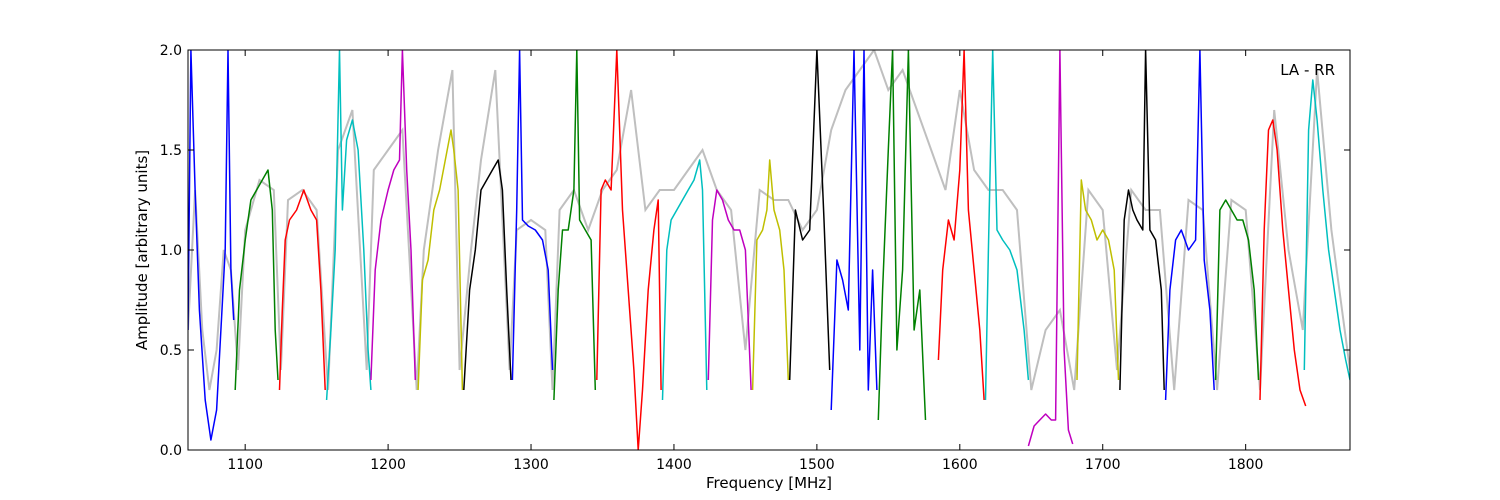  What do you see at coordinates (960, 465) in the screenshot?
I see `x-tick-label-1600: 1600` at bounding box center [960, 465].